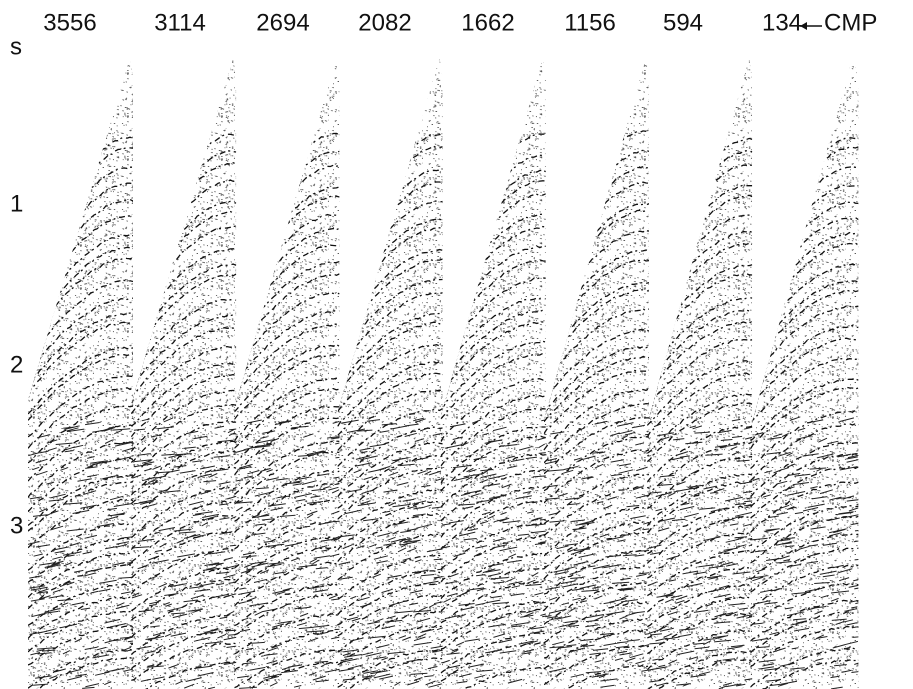 The image size is (913, 689). Describe the element at coordinates (180, 22) in the screenshot. I see `cmp-number: 3114` at that location.